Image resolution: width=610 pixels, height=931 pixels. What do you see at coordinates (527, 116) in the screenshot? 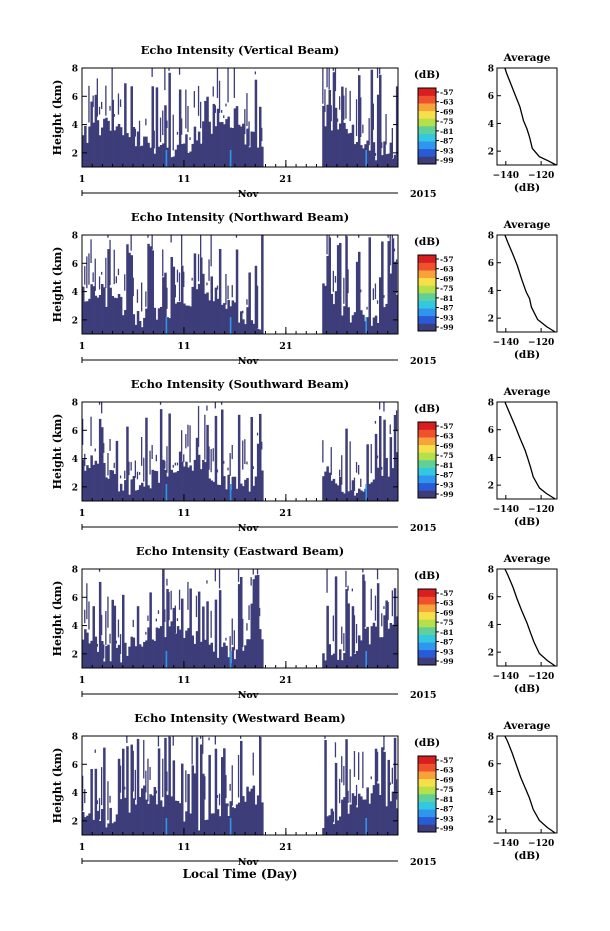
I see `avg-frame` at bounding box center [527, 116].